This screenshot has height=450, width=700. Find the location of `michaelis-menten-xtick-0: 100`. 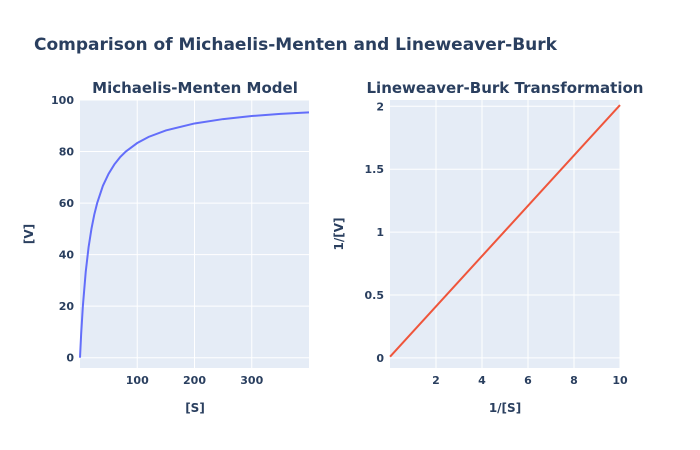

michaelis-menten-xtick-0: 100 is located at coordinates (137, 380).